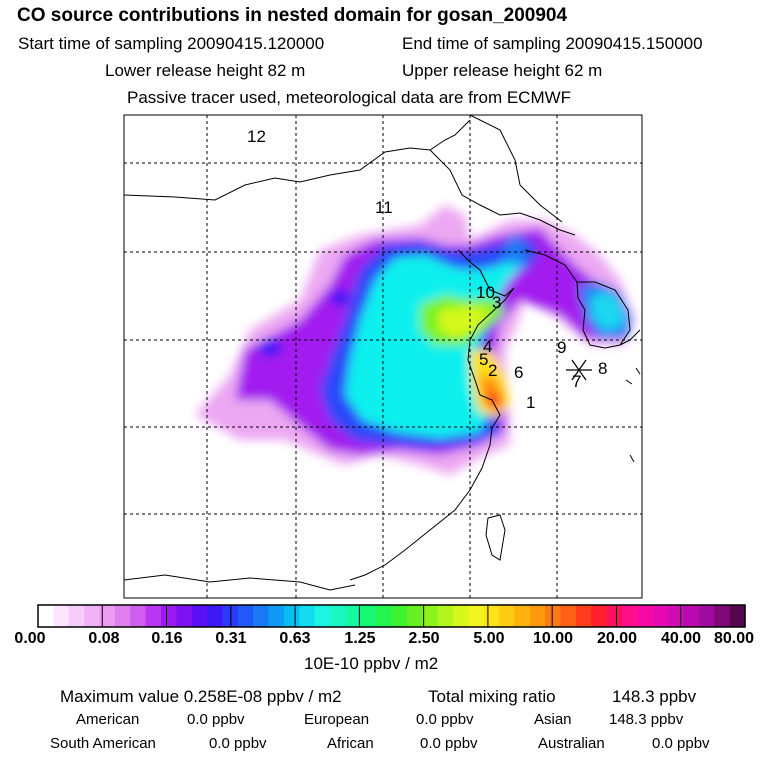 The height and width of the screenshot is (768, 768). What do you see at coordinates (384, 207) in the screenshot?
I see `region-label-11: 11` at bounding box center [384, 207].